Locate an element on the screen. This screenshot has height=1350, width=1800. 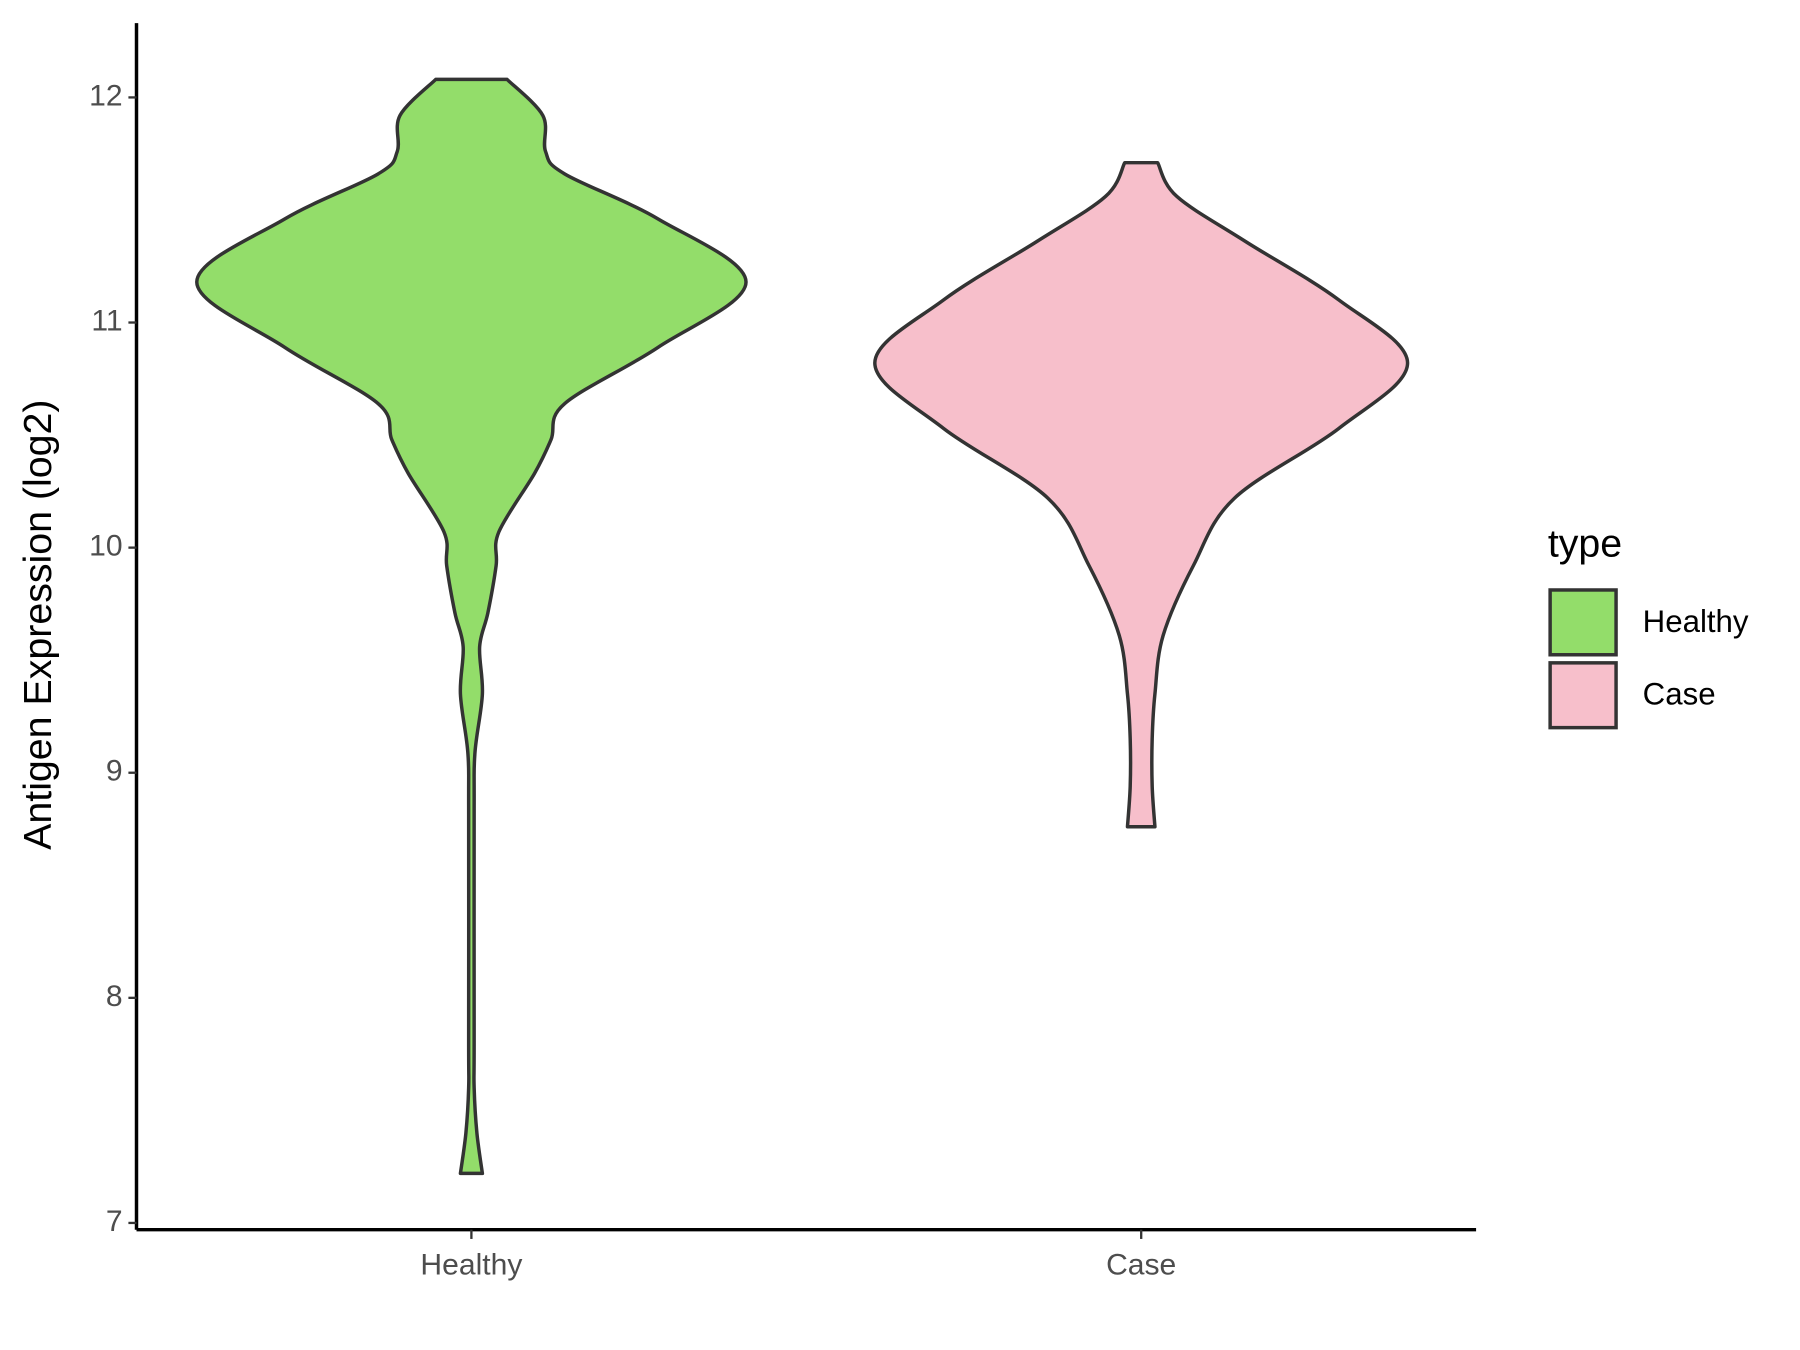
y-axis-title: Antigen Expression (log2) is located at coordinates (38, 625).